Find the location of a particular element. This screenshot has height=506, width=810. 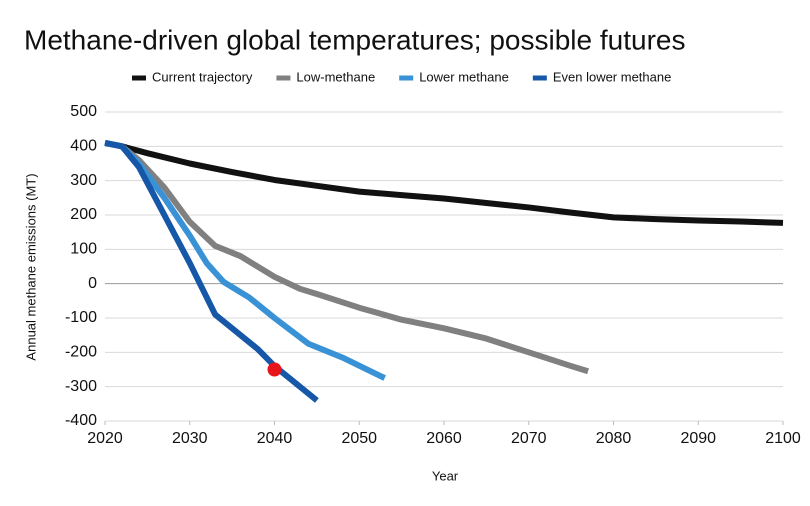

y-tick-label: -200 is located at coordinates (81, 352).